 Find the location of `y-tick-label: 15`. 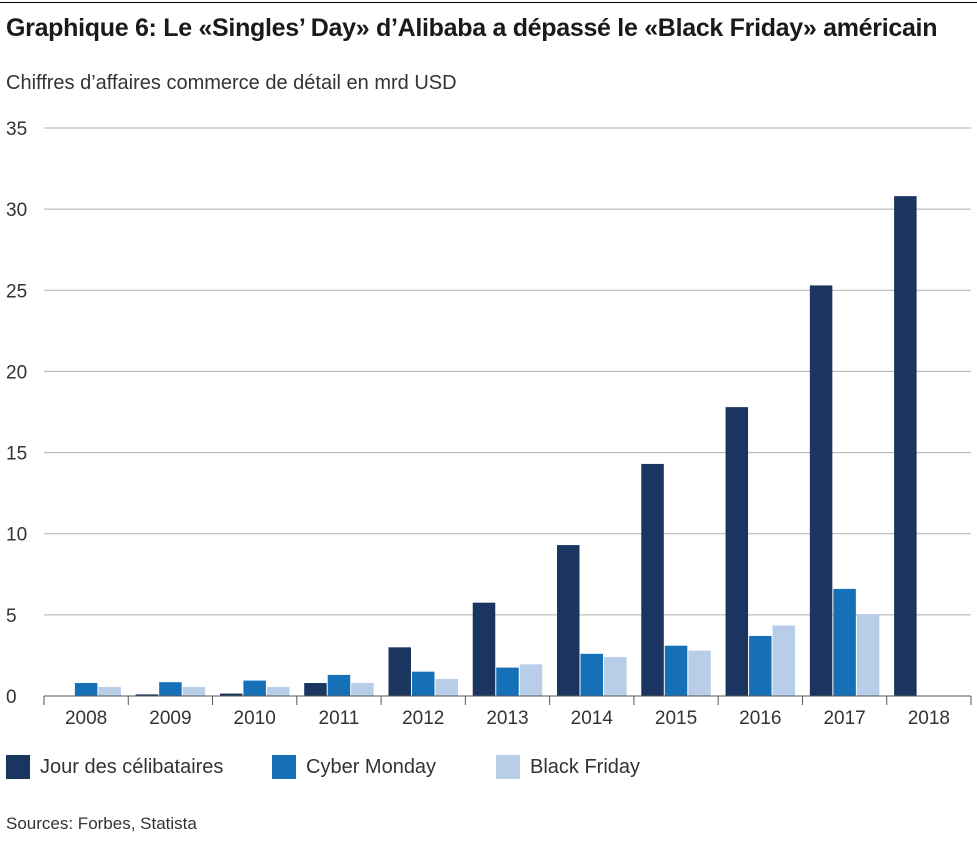

y-tick-label: 15 is located at coordinates (16, 454).